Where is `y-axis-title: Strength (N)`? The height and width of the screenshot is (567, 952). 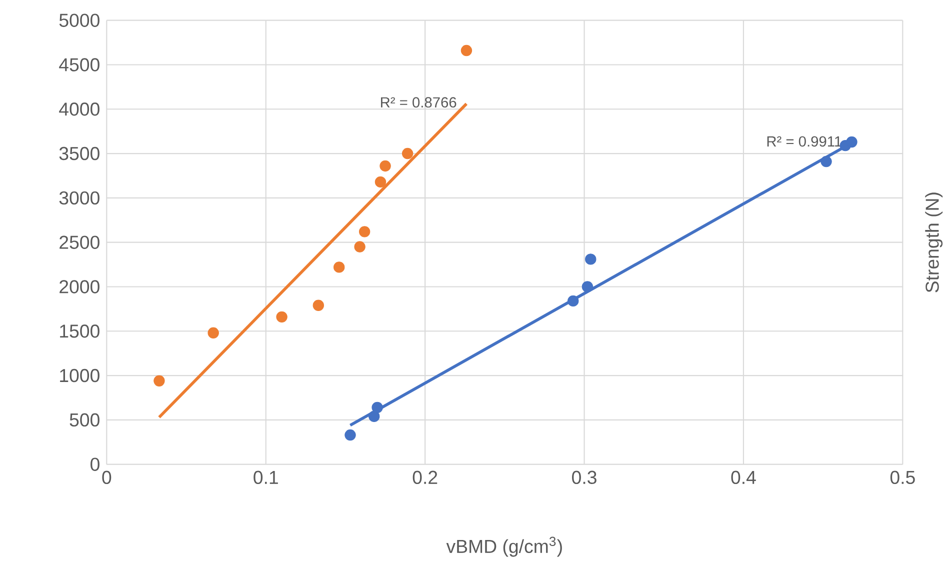 y-axis-title: Strength (N) is located at coordinates (934, 242).